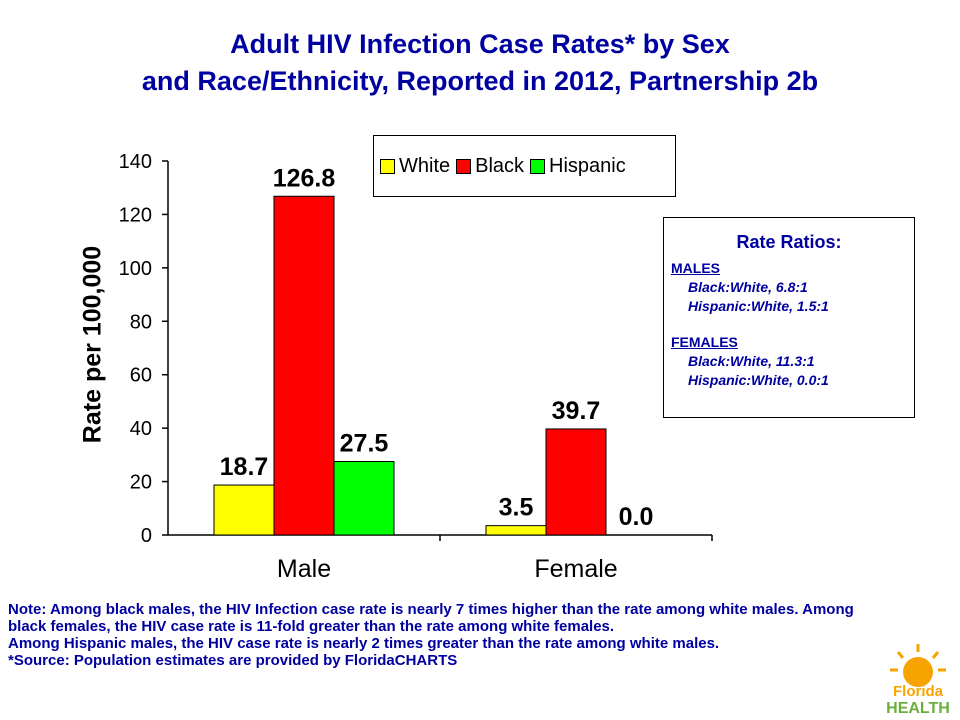  What do you see at coordinates (425, 165) in the screenshot?
I see `legend-label-white: White` at bounding box center [425, 165].